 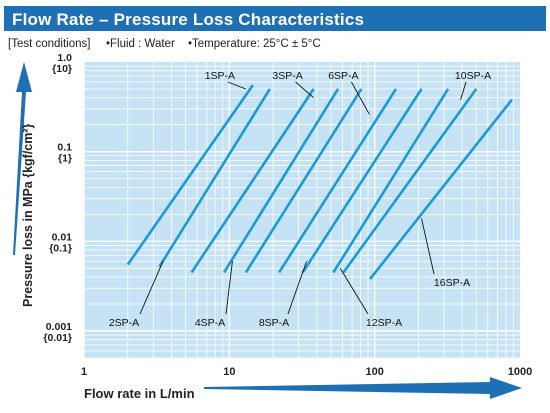 What do you see at coordinates (229, 372) in the screenshot?
I see `x-tick-label: 10` at bounding box center [229, 372].